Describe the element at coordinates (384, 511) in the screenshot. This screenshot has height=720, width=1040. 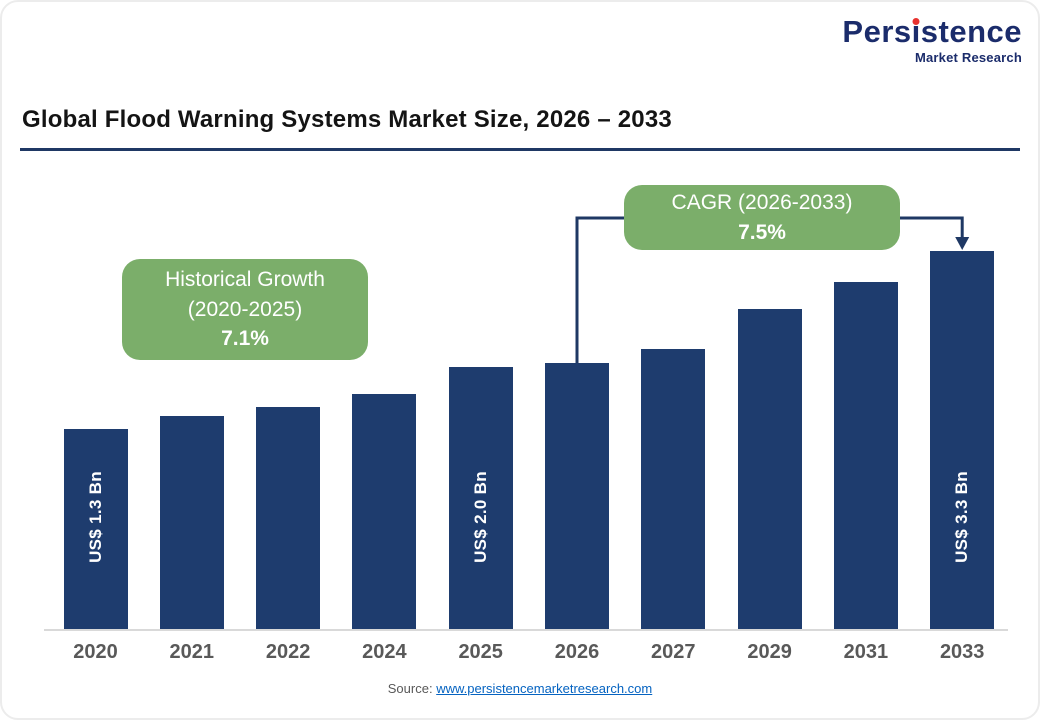
I see `bar-2024` at that location.